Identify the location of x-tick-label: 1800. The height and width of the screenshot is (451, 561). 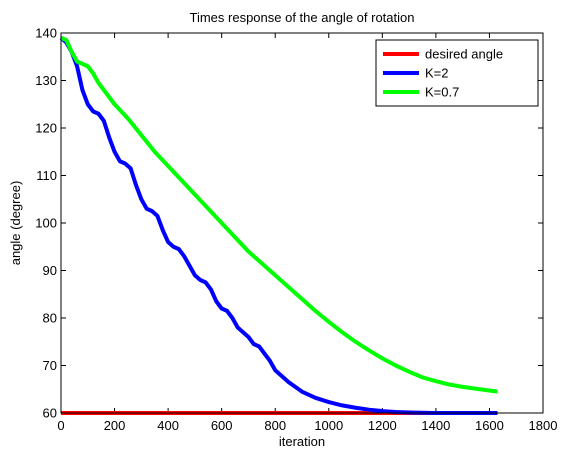
(543, 425).